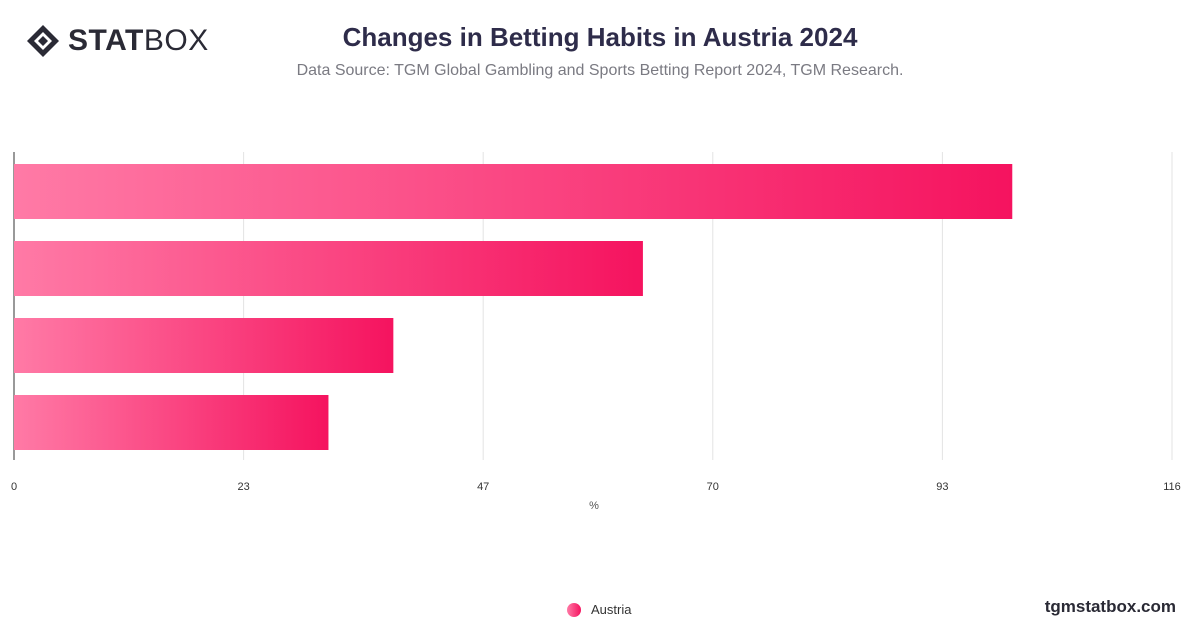  I want to click on x-tick-label: 116, so click(1172, 487).